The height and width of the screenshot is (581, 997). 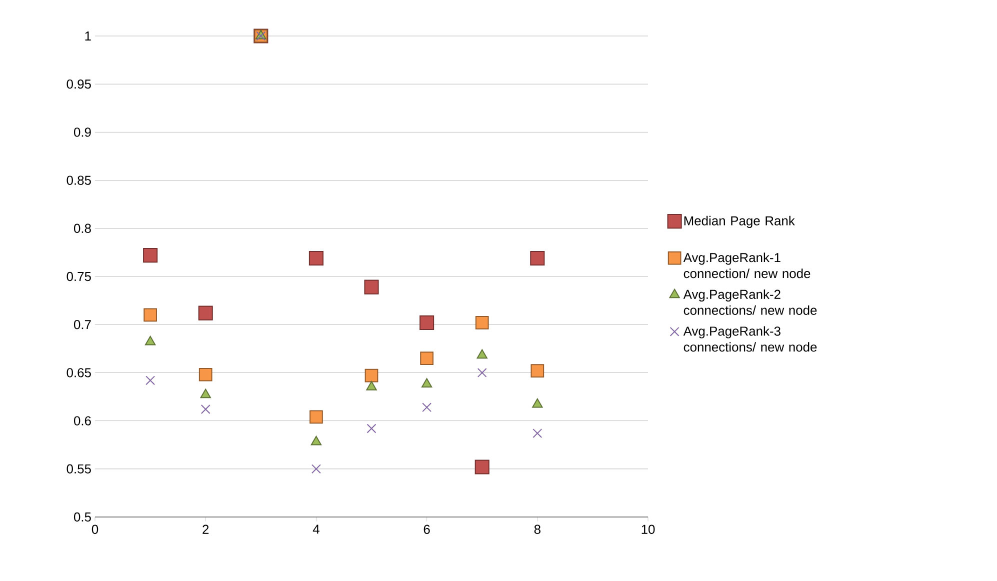 What do you see at coordinates (205, 529) in the screenshot?
I see `x-tick-label: 2` at bounding box center [205, 529].